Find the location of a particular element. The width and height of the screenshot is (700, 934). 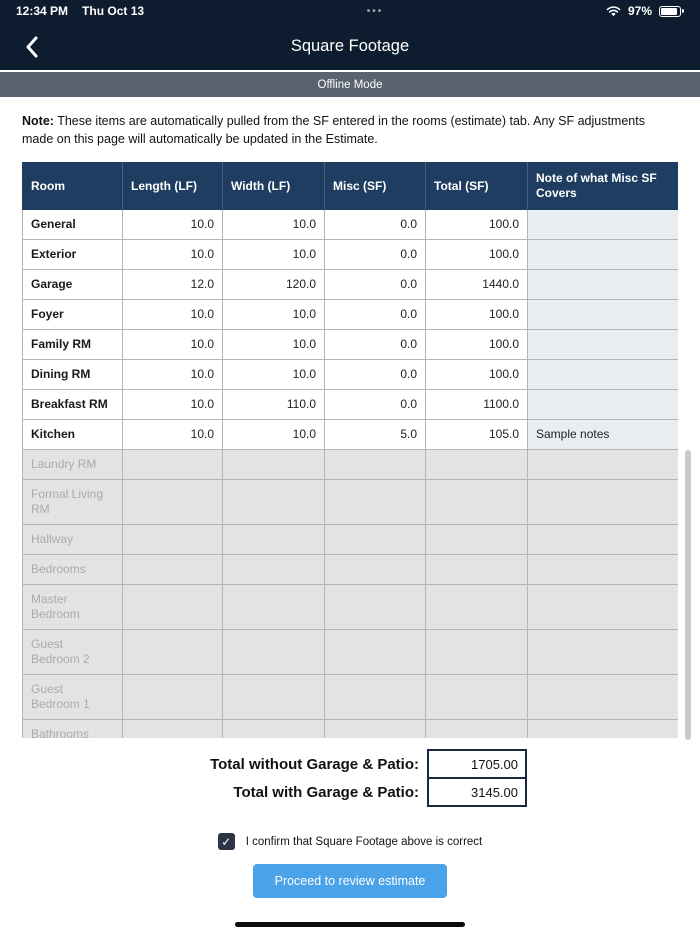

total-without-garage-label: Total without Garage & Patio: is located at coordinates (314, 764).